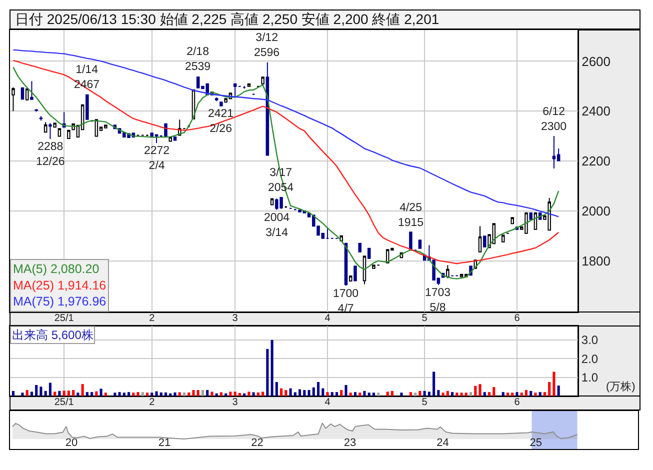 Image resolution: width=653 pixels, height=470 pixels. I want to click on text: MA(5) 2,080.20, so click(56, 269).